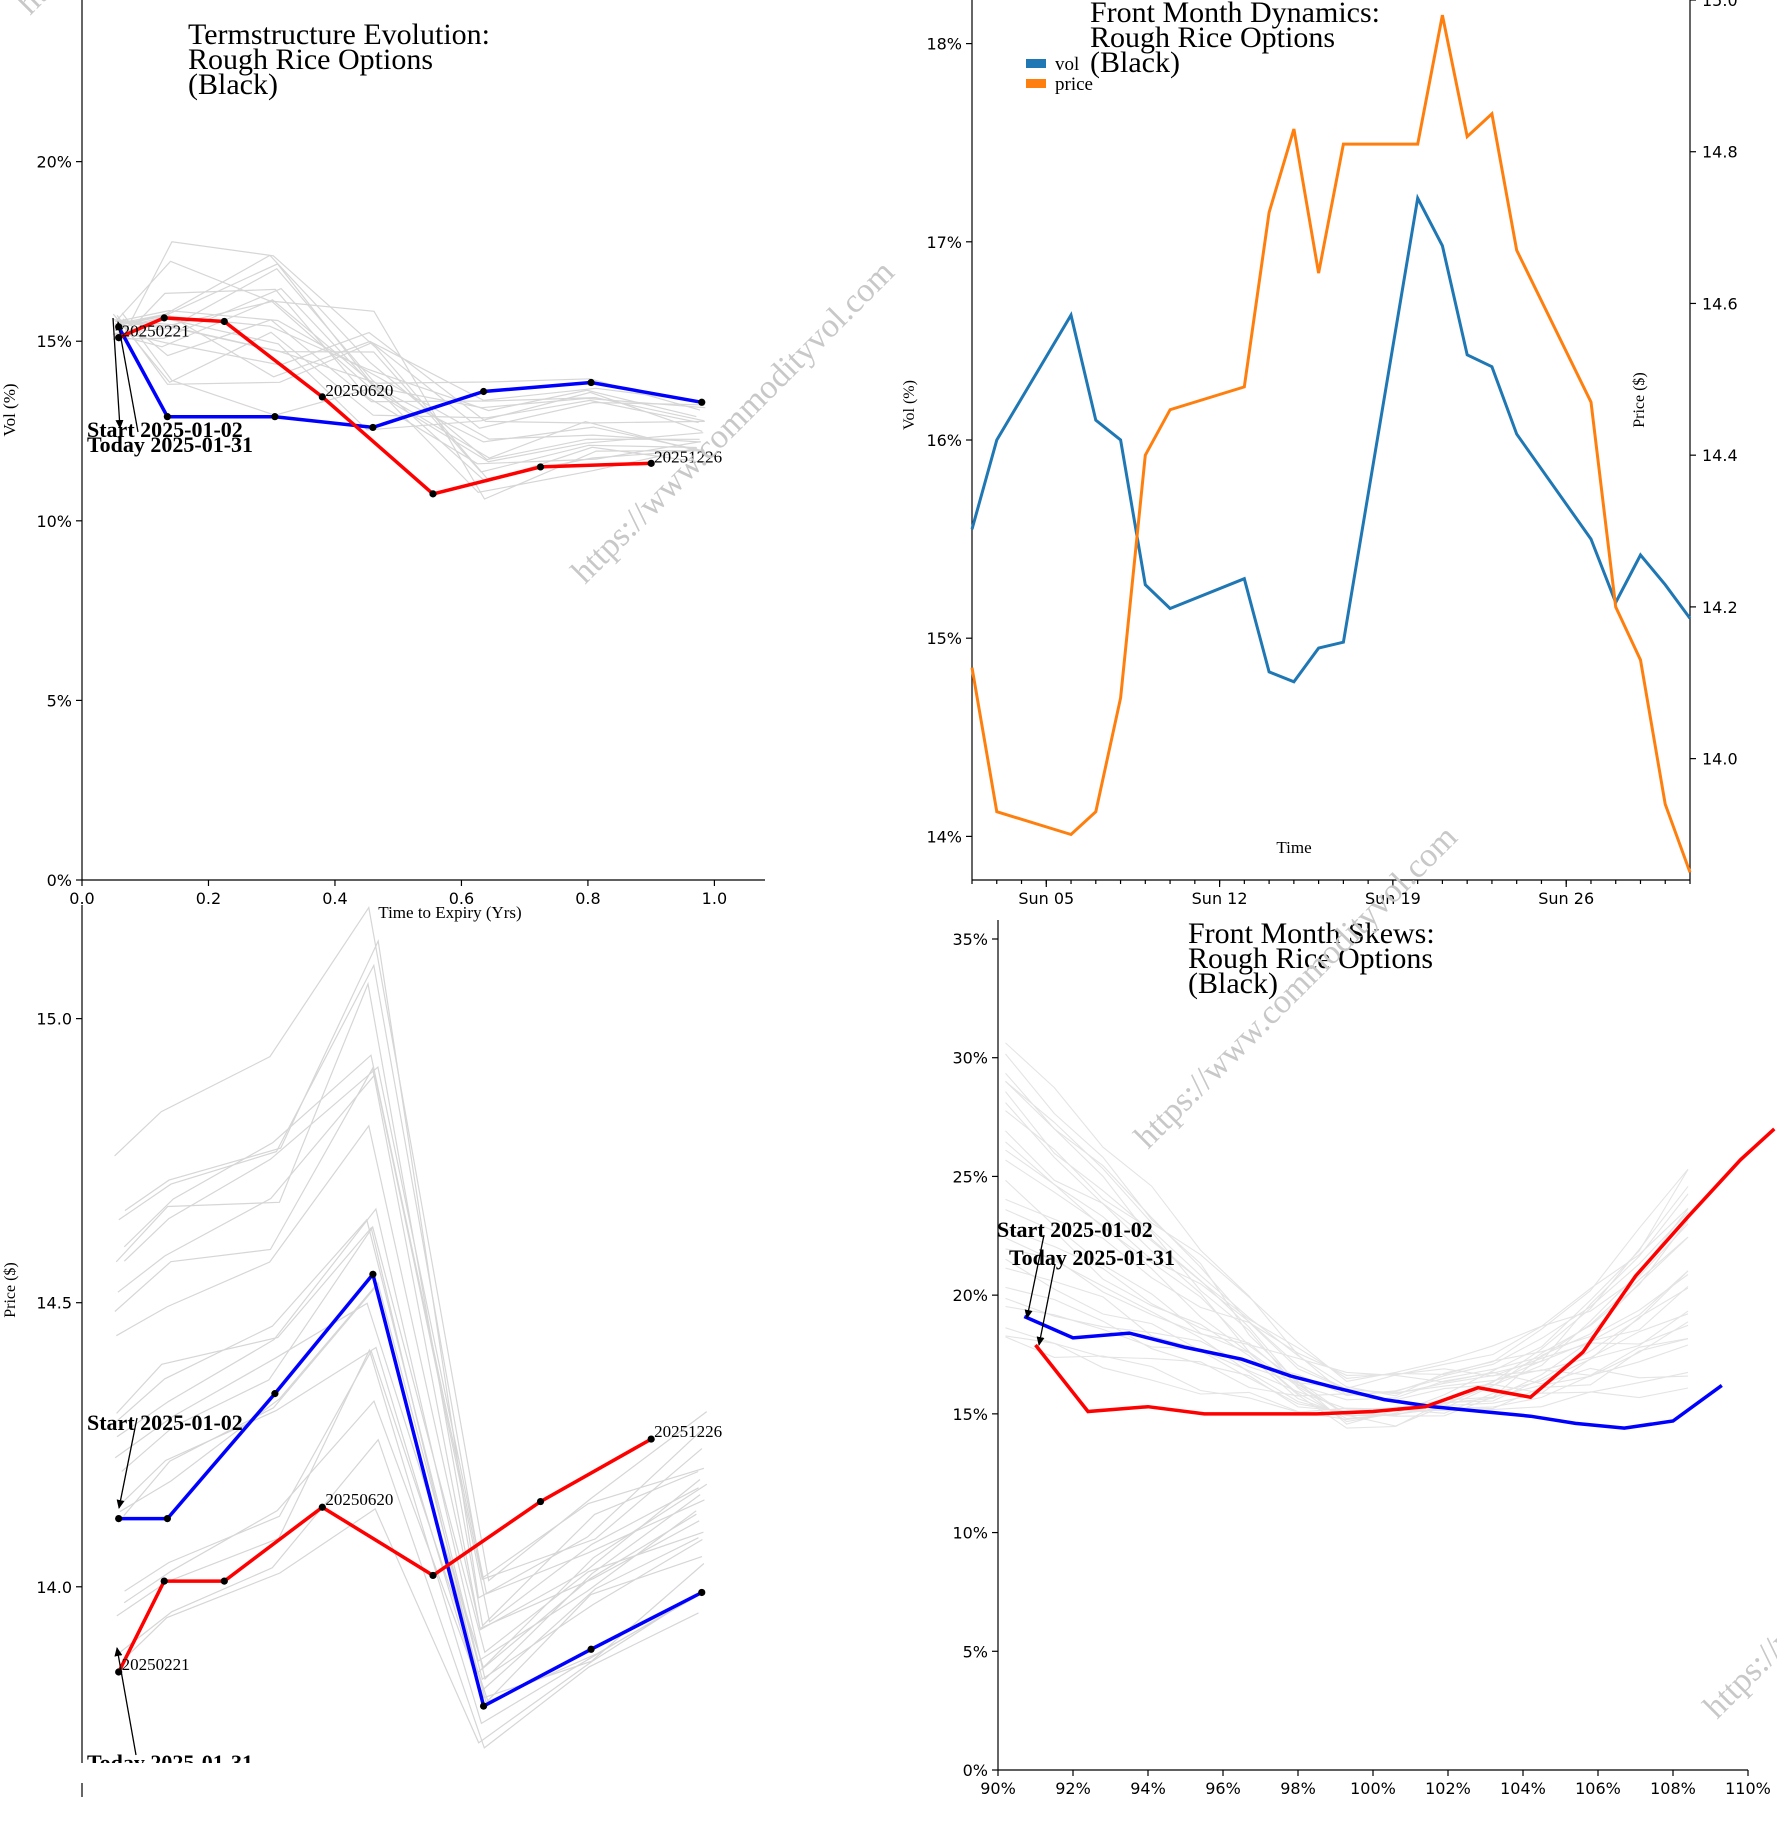 Image resolution: width=1777 pixels, height=1840 pixels. What do you see at coordinates (1331, 438) in the screenshot?
I see `vol-series-line` at bounding box center [1331, 438].